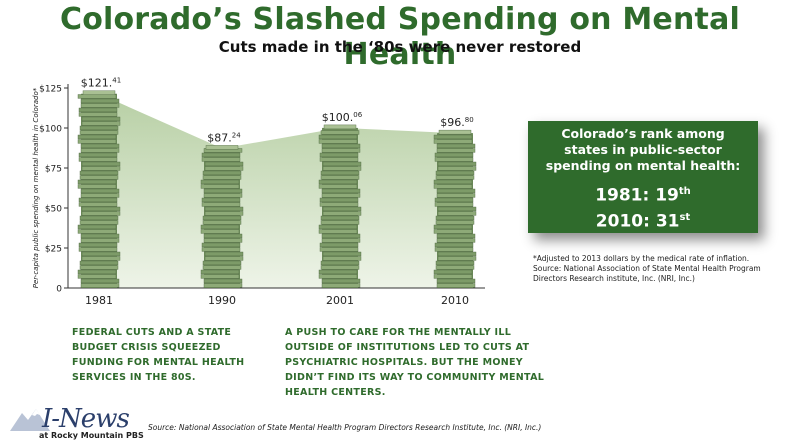 The width and height of the screenshot is (800, 442). Describe the element at coordinates (50, 130) in the screenshot. I see `y-tick-label: $100` at that location.